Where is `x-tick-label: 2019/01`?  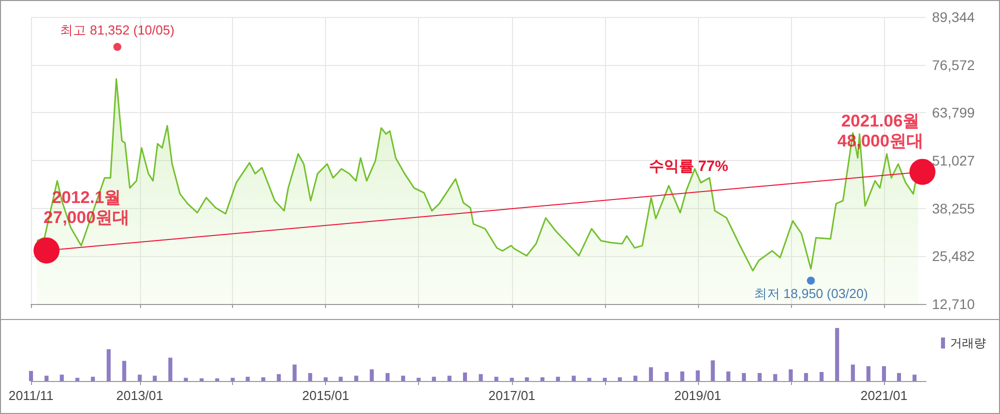
x-tick-label: 2019/01 is located at coordinates (698, 395).